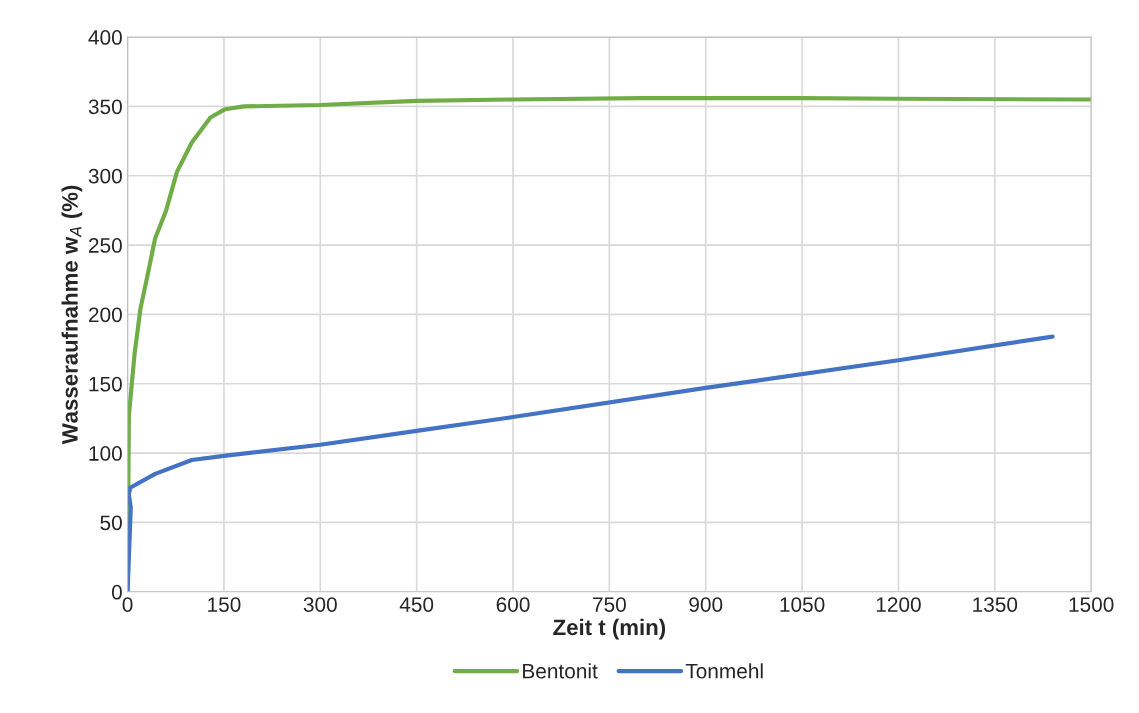 The image size is (1139, 713). I want to click on y-tick-label: 50, so click(111, 523).